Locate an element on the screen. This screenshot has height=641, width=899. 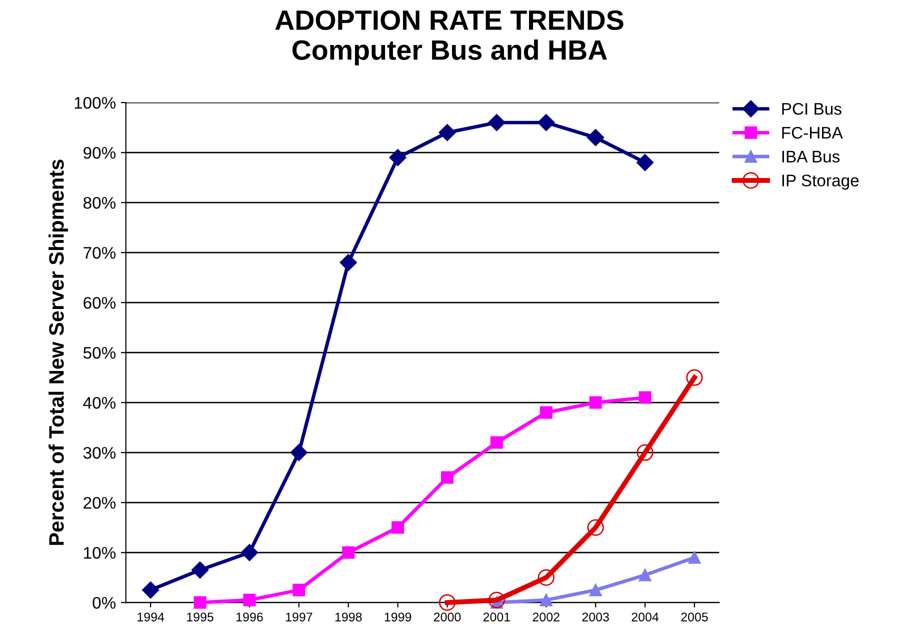
y-tick-label: 60% is located at coordinates (100, 302).